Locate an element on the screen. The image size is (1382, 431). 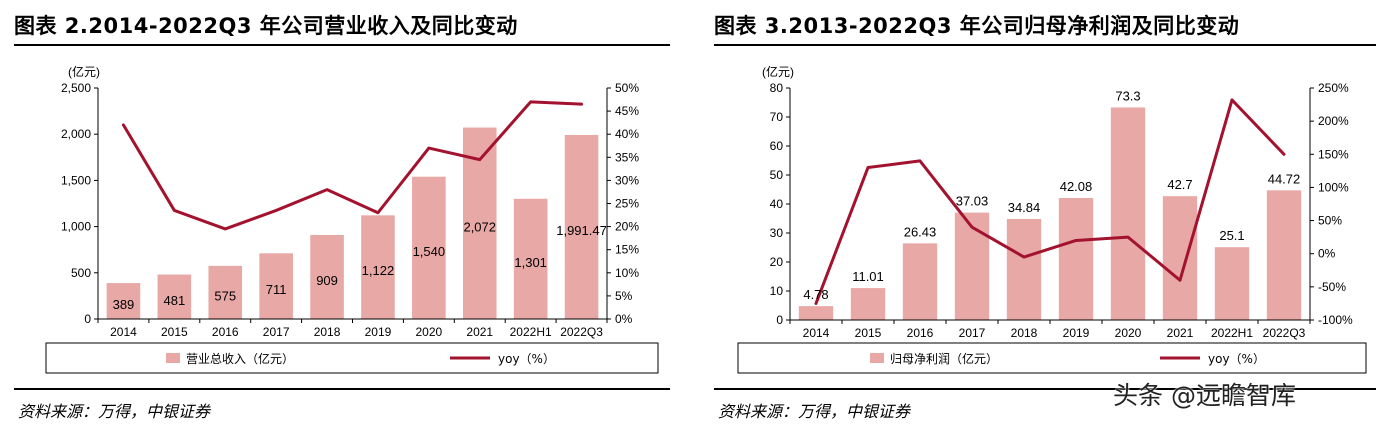
bar-2021 is located at coordinates (1180, 258).